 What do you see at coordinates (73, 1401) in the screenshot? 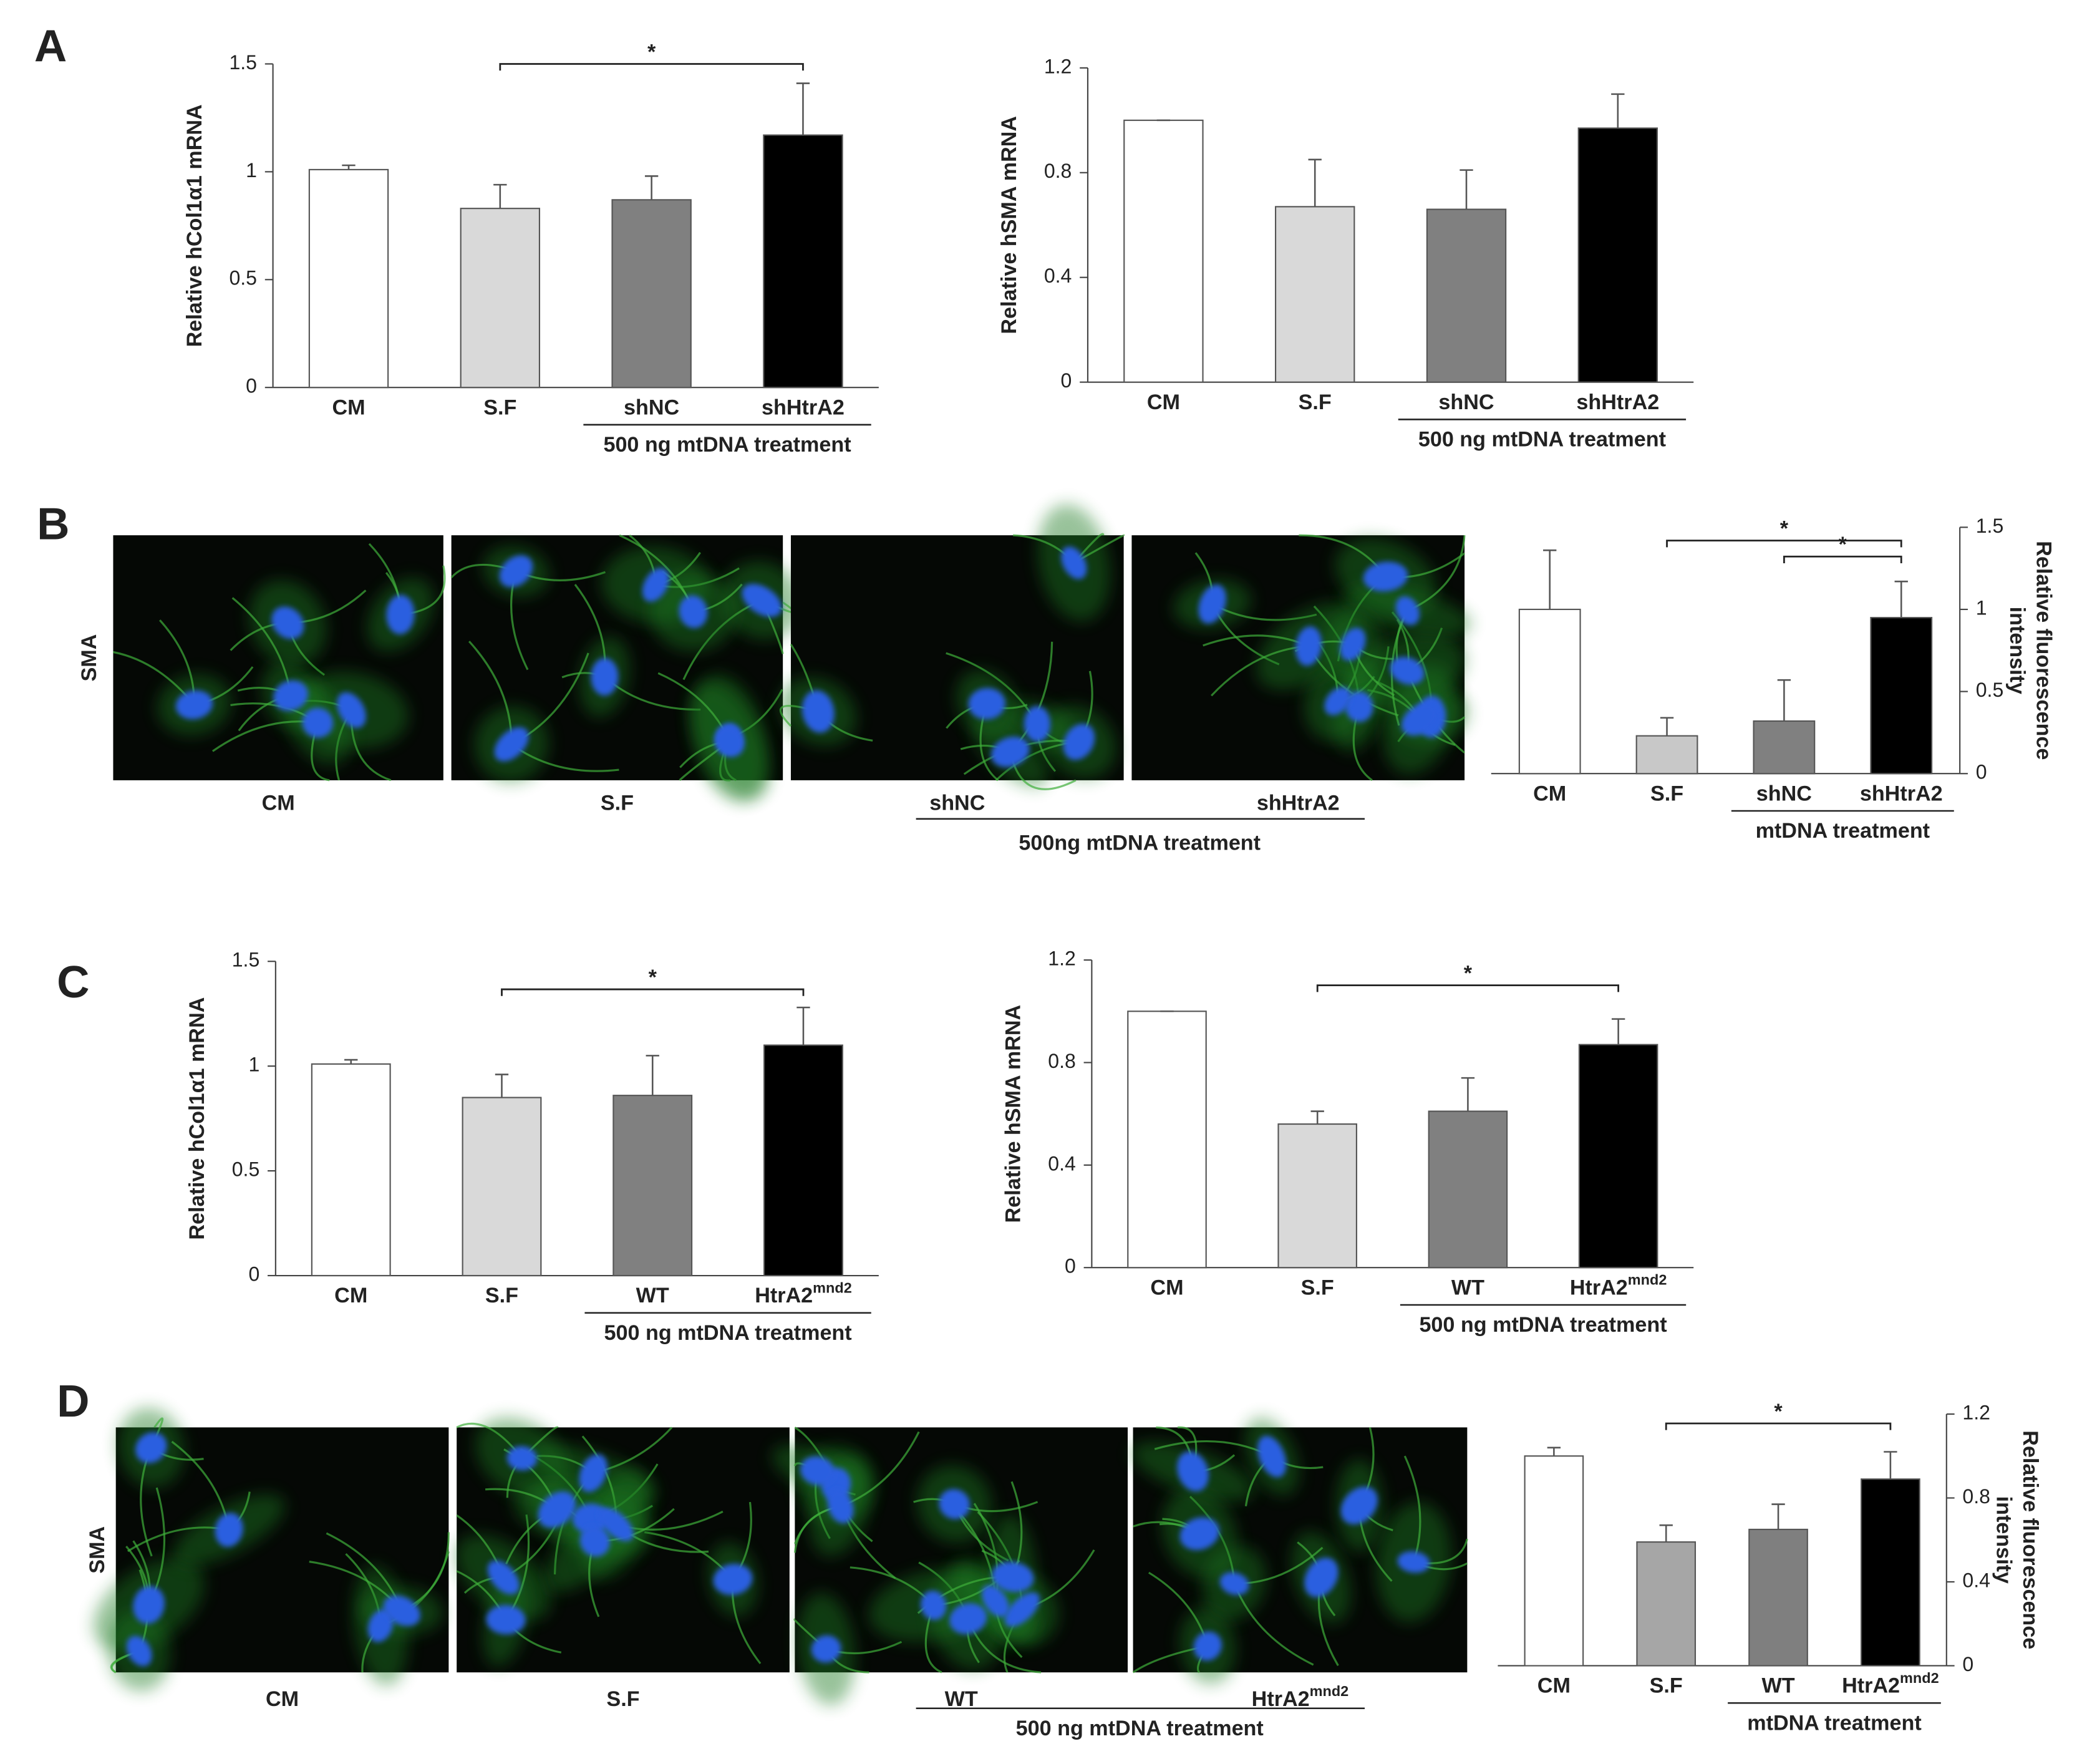
I see `panel-label: D` at bounding box center [73, 1401].